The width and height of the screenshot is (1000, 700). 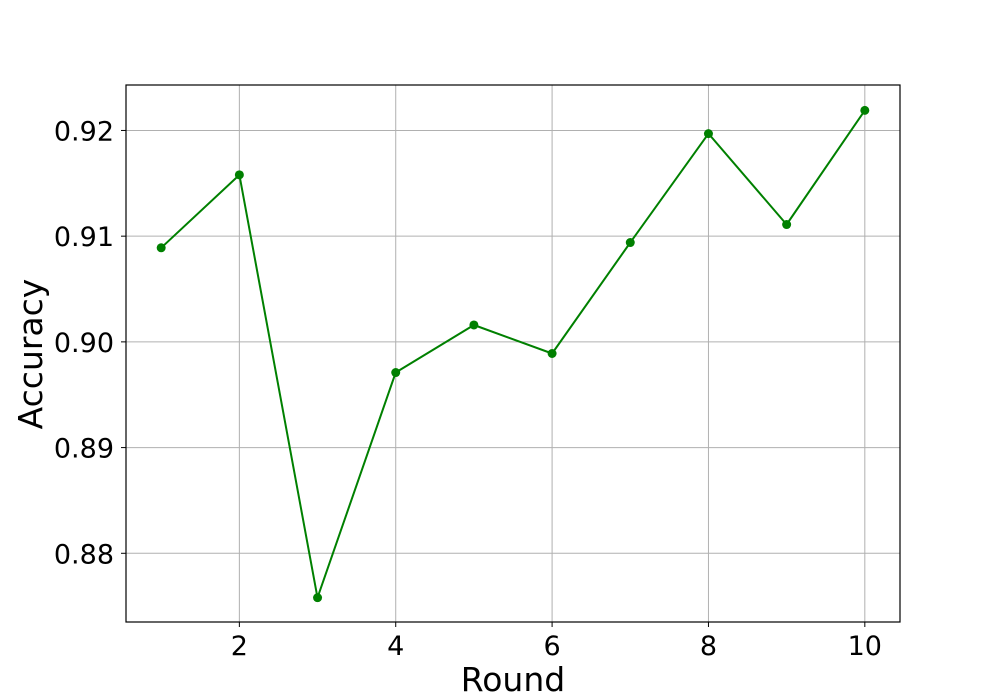 I want to click on x-tick-label: 2, so click(x=239, y=646).